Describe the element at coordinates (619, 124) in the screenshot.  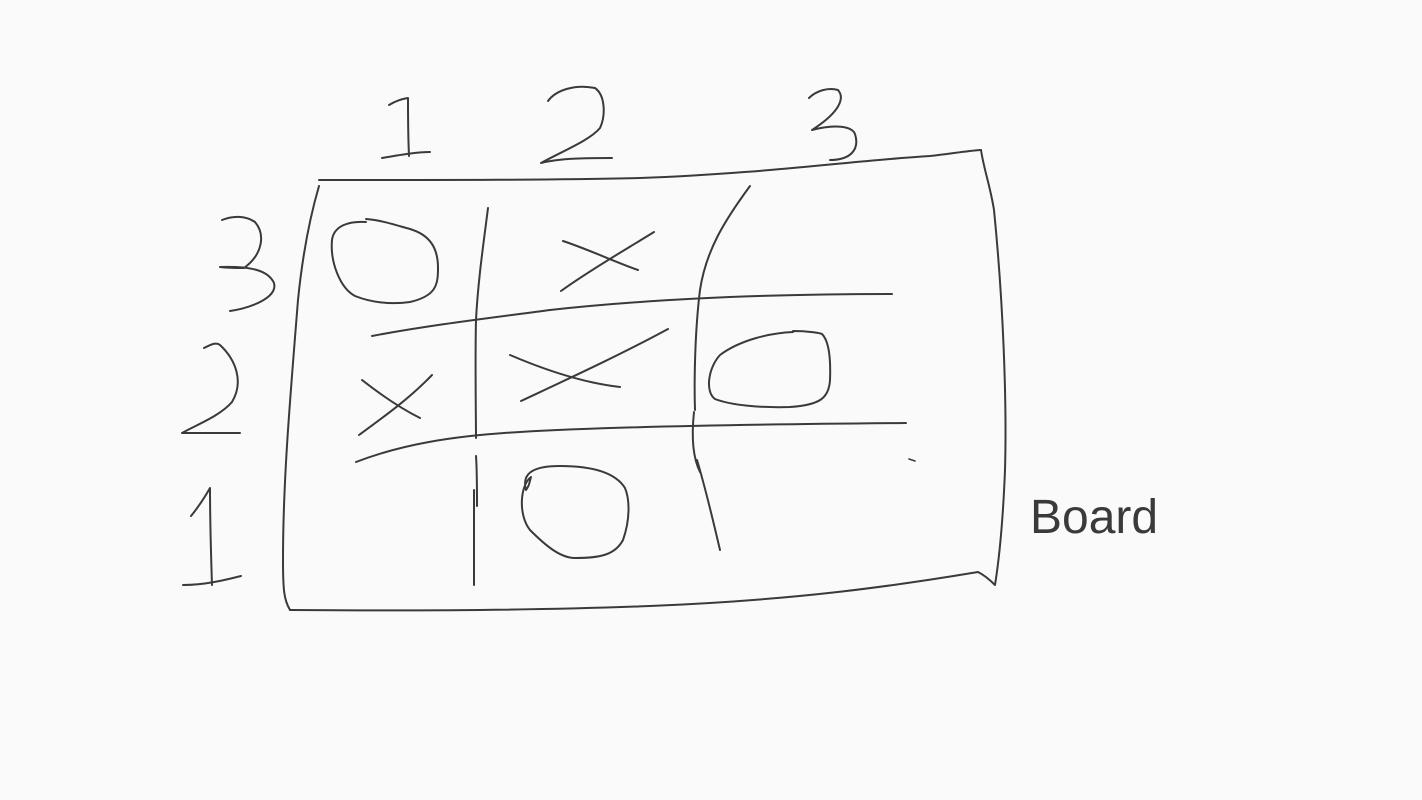
I see `column-labels` at that location.